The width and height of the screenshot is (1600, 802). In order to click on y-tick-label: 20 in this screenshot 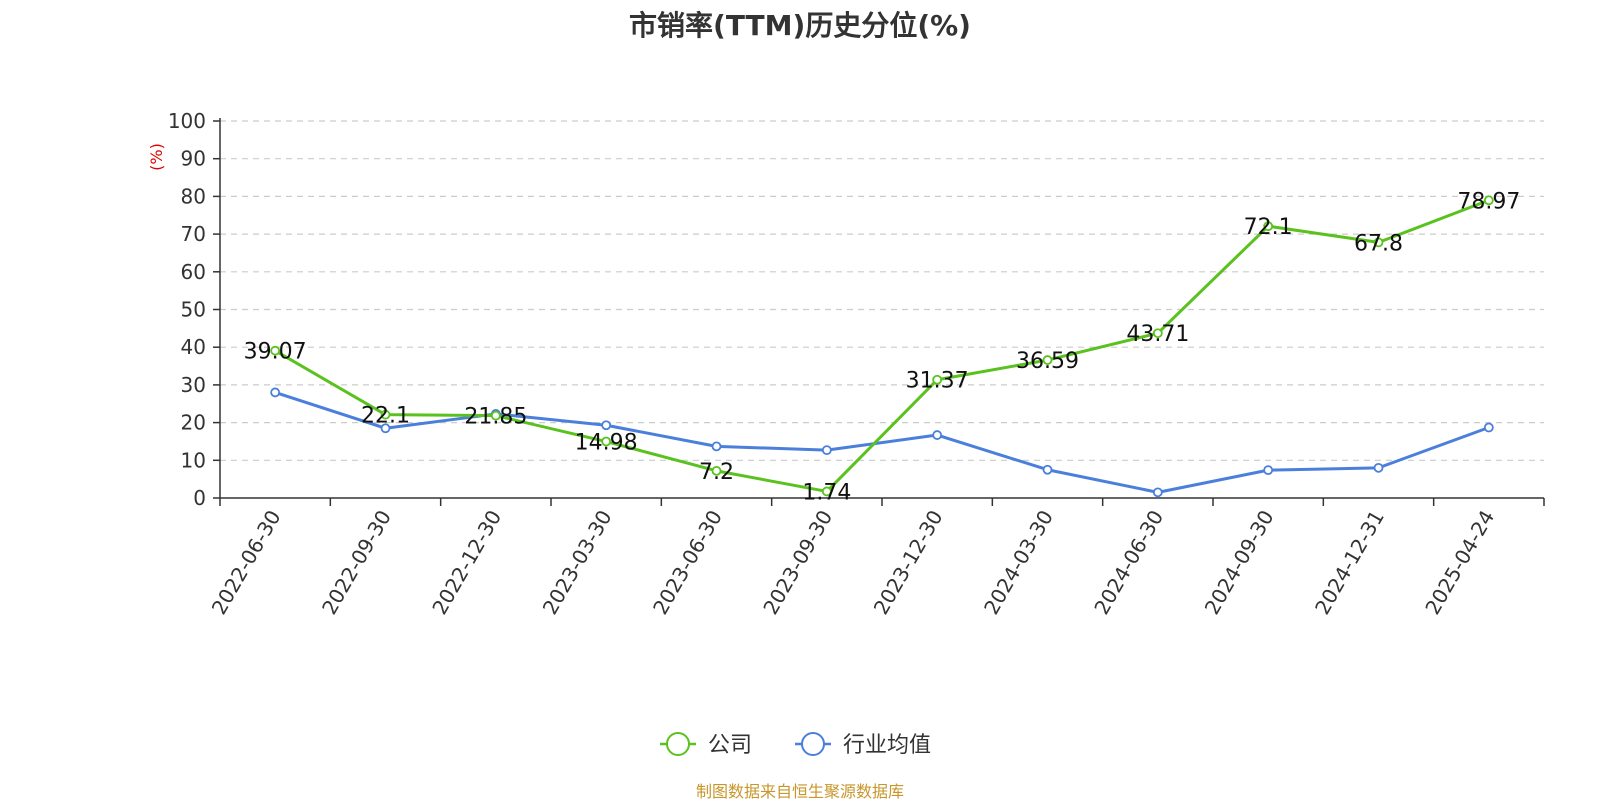, I will do `click(193, 423)`.